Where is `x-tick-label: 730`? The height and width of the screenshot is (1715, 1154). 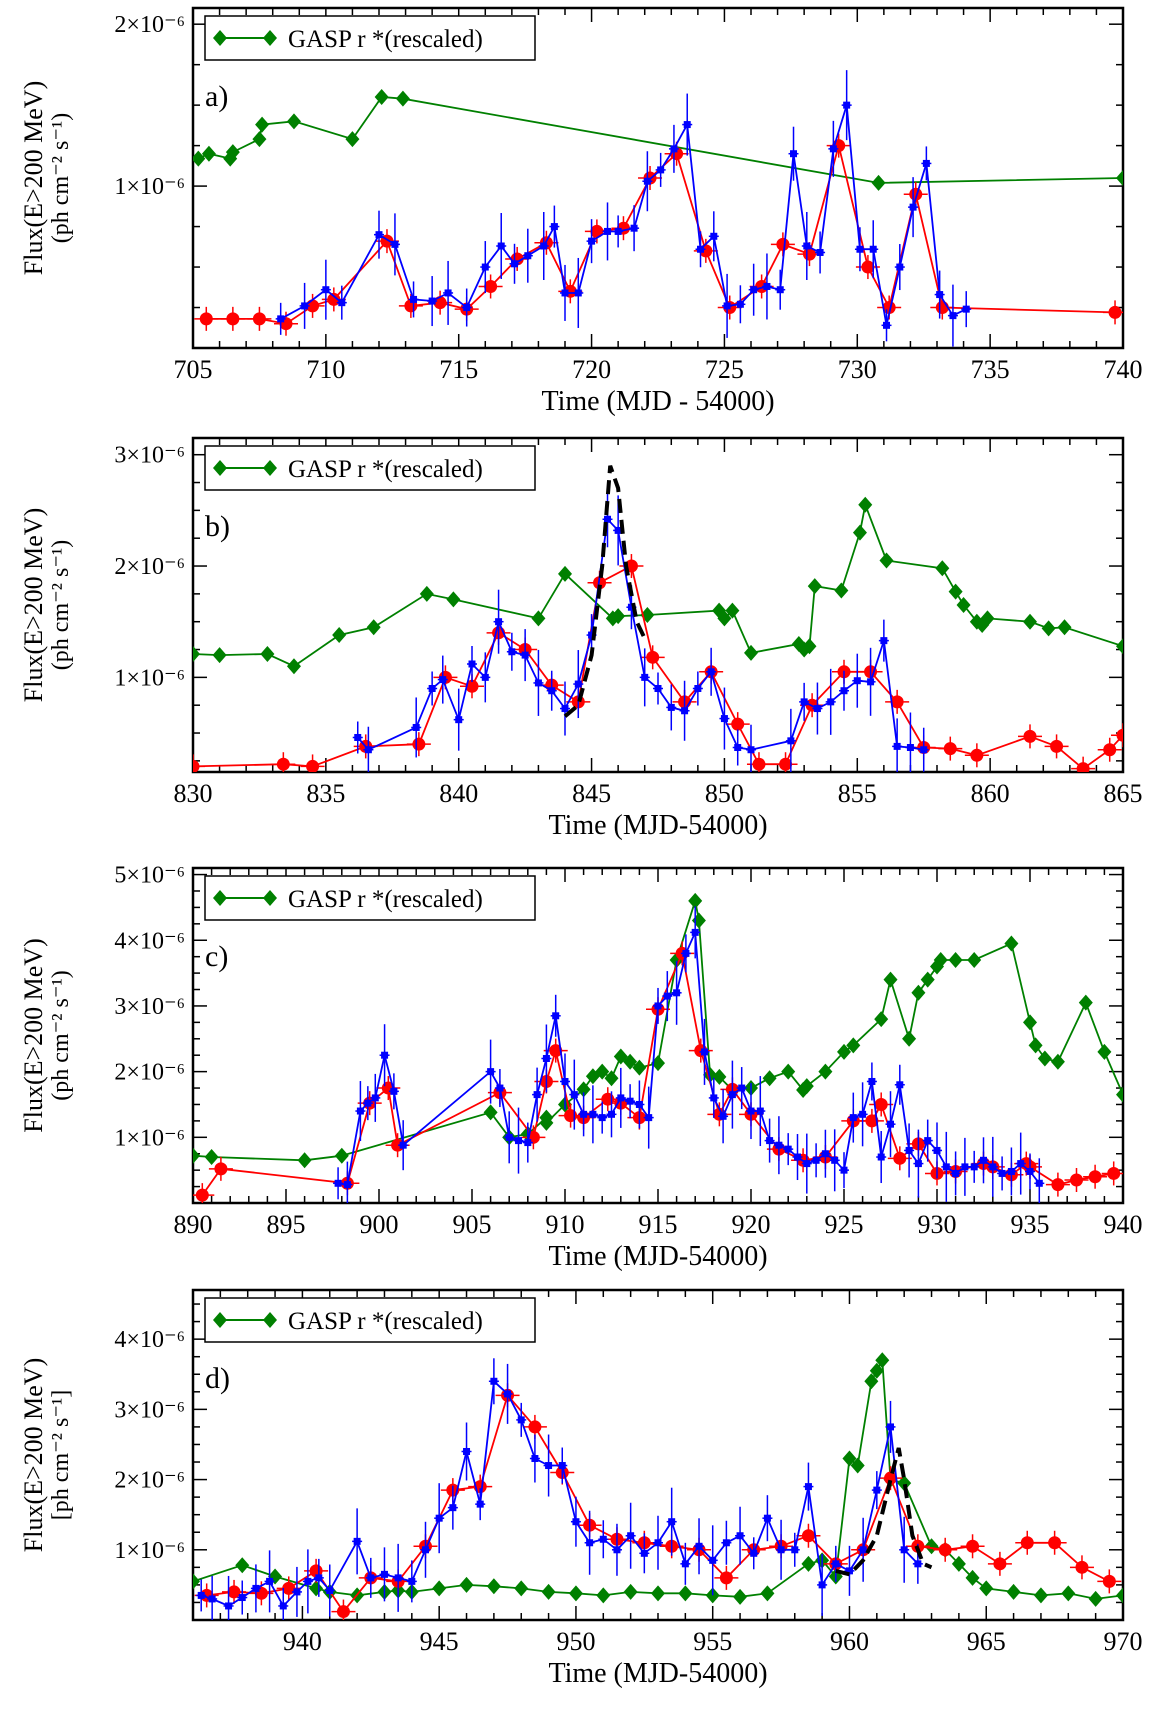 x-tick-label: 730 is located at coordinates (857, 369).